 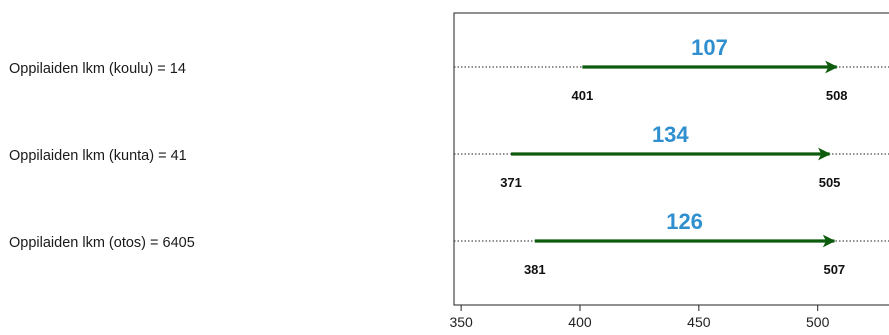 What do you see at coordinates (511, 182) in the screenshot?
I see `start-value-label: 371` at bounding box center [511, 182].